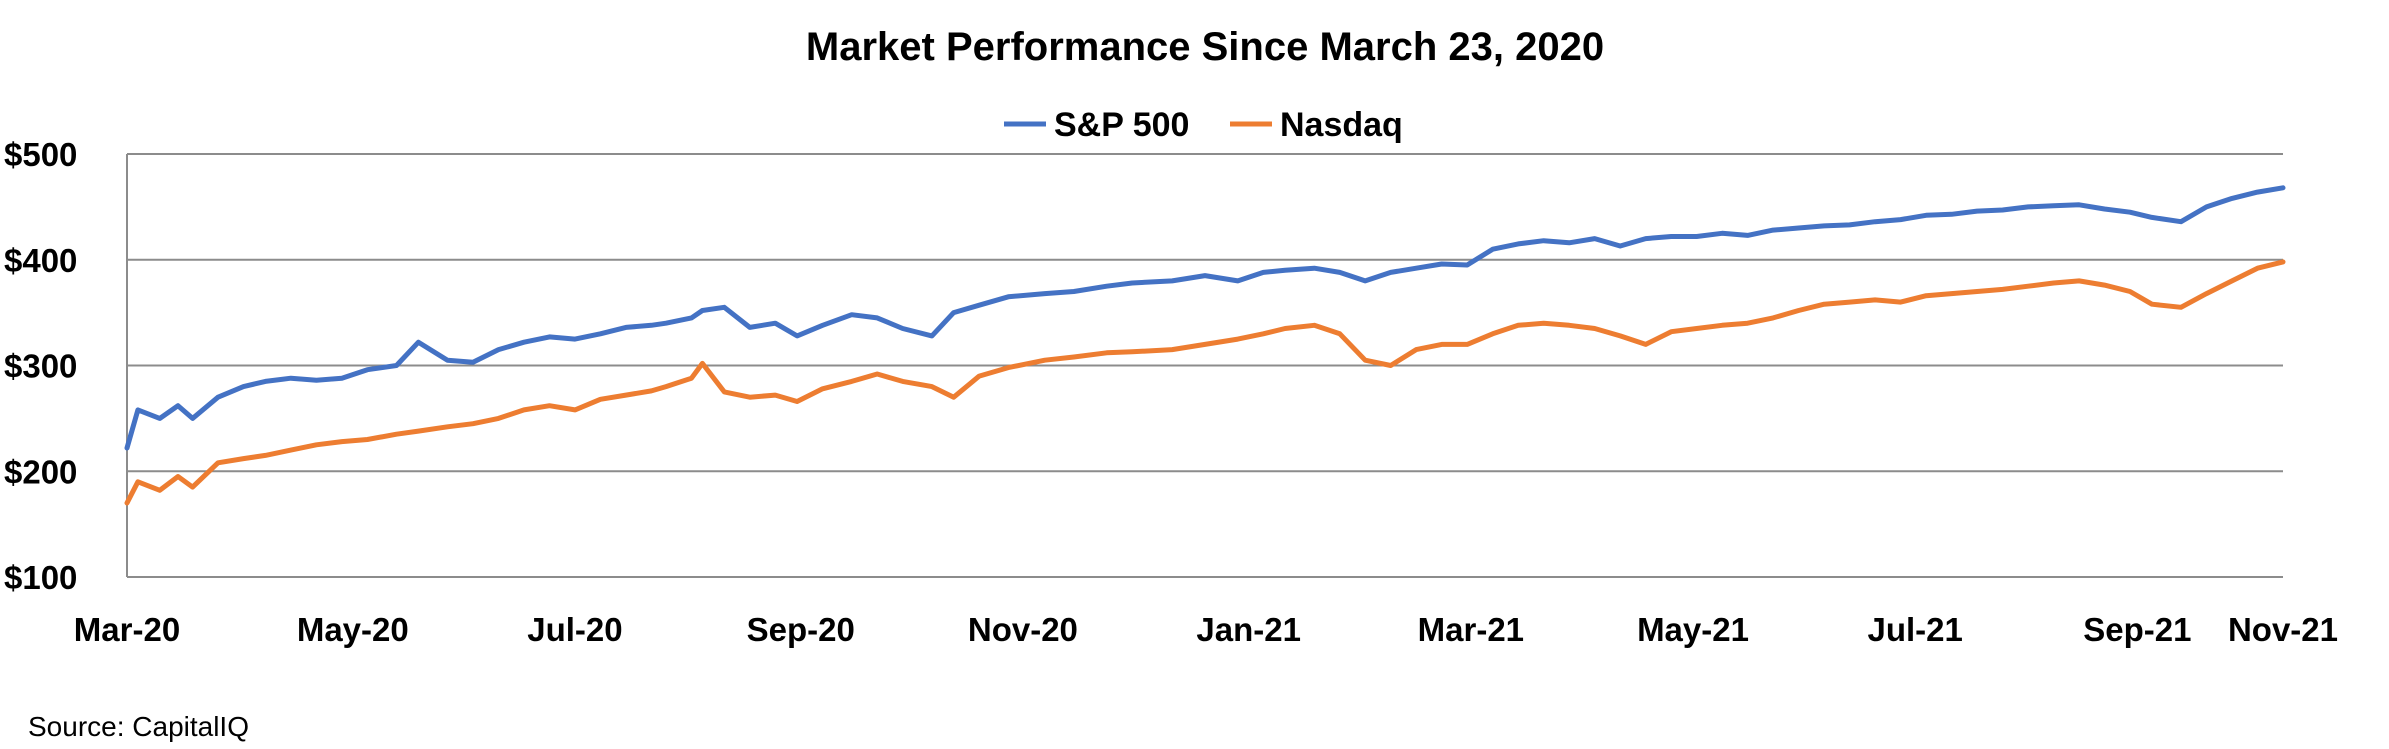  Describe the element at coordinates (138, 726) in the screenshot. I see `source-note: Source: CapitalIQ` at that location.